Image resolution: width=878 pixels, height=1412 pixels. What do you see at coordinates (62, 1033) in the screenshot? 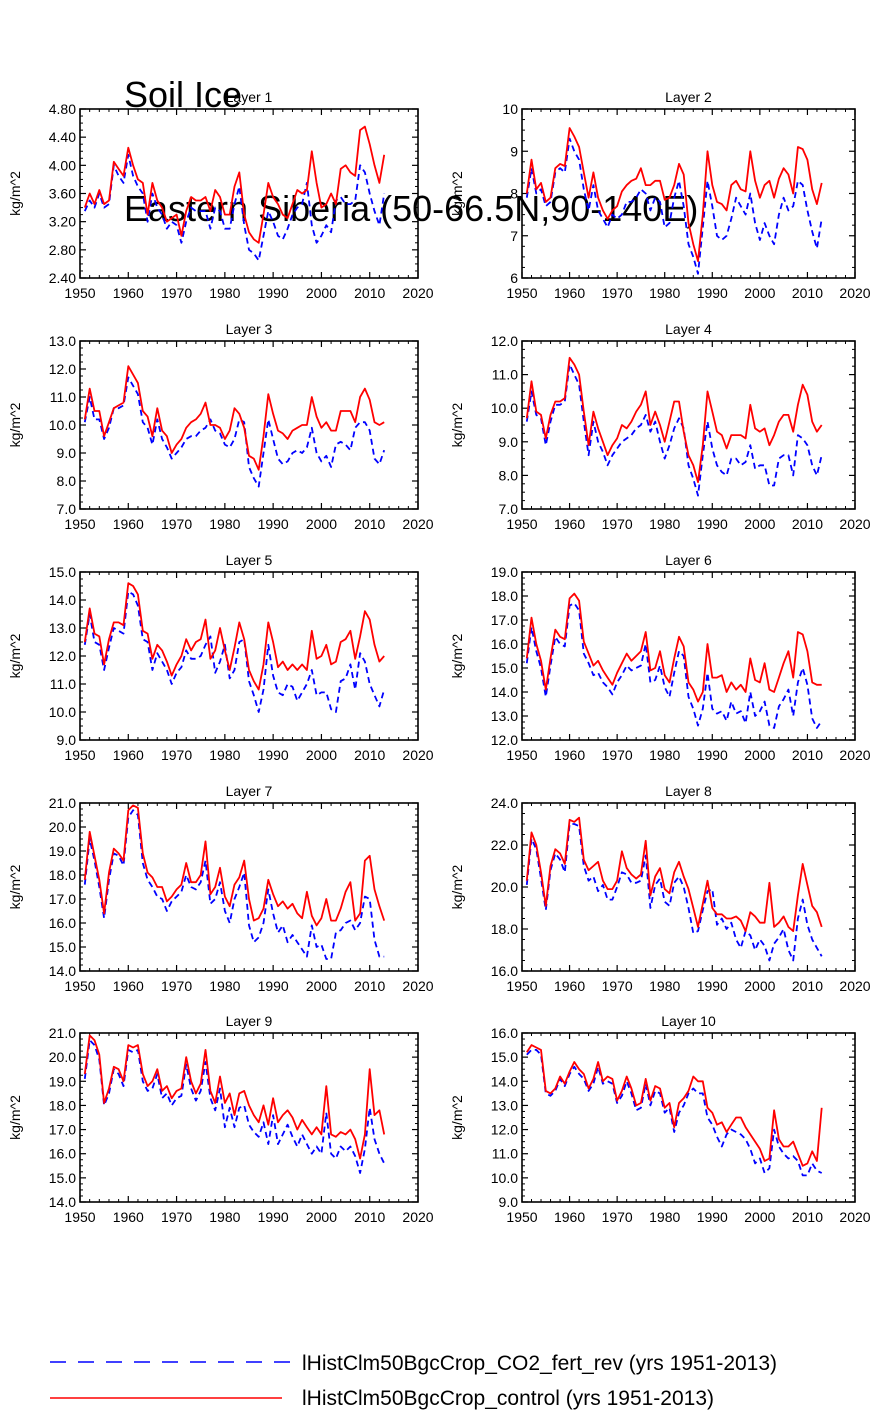
I see `y-tick-label: 21.0` at bounding box center [62, 1033].